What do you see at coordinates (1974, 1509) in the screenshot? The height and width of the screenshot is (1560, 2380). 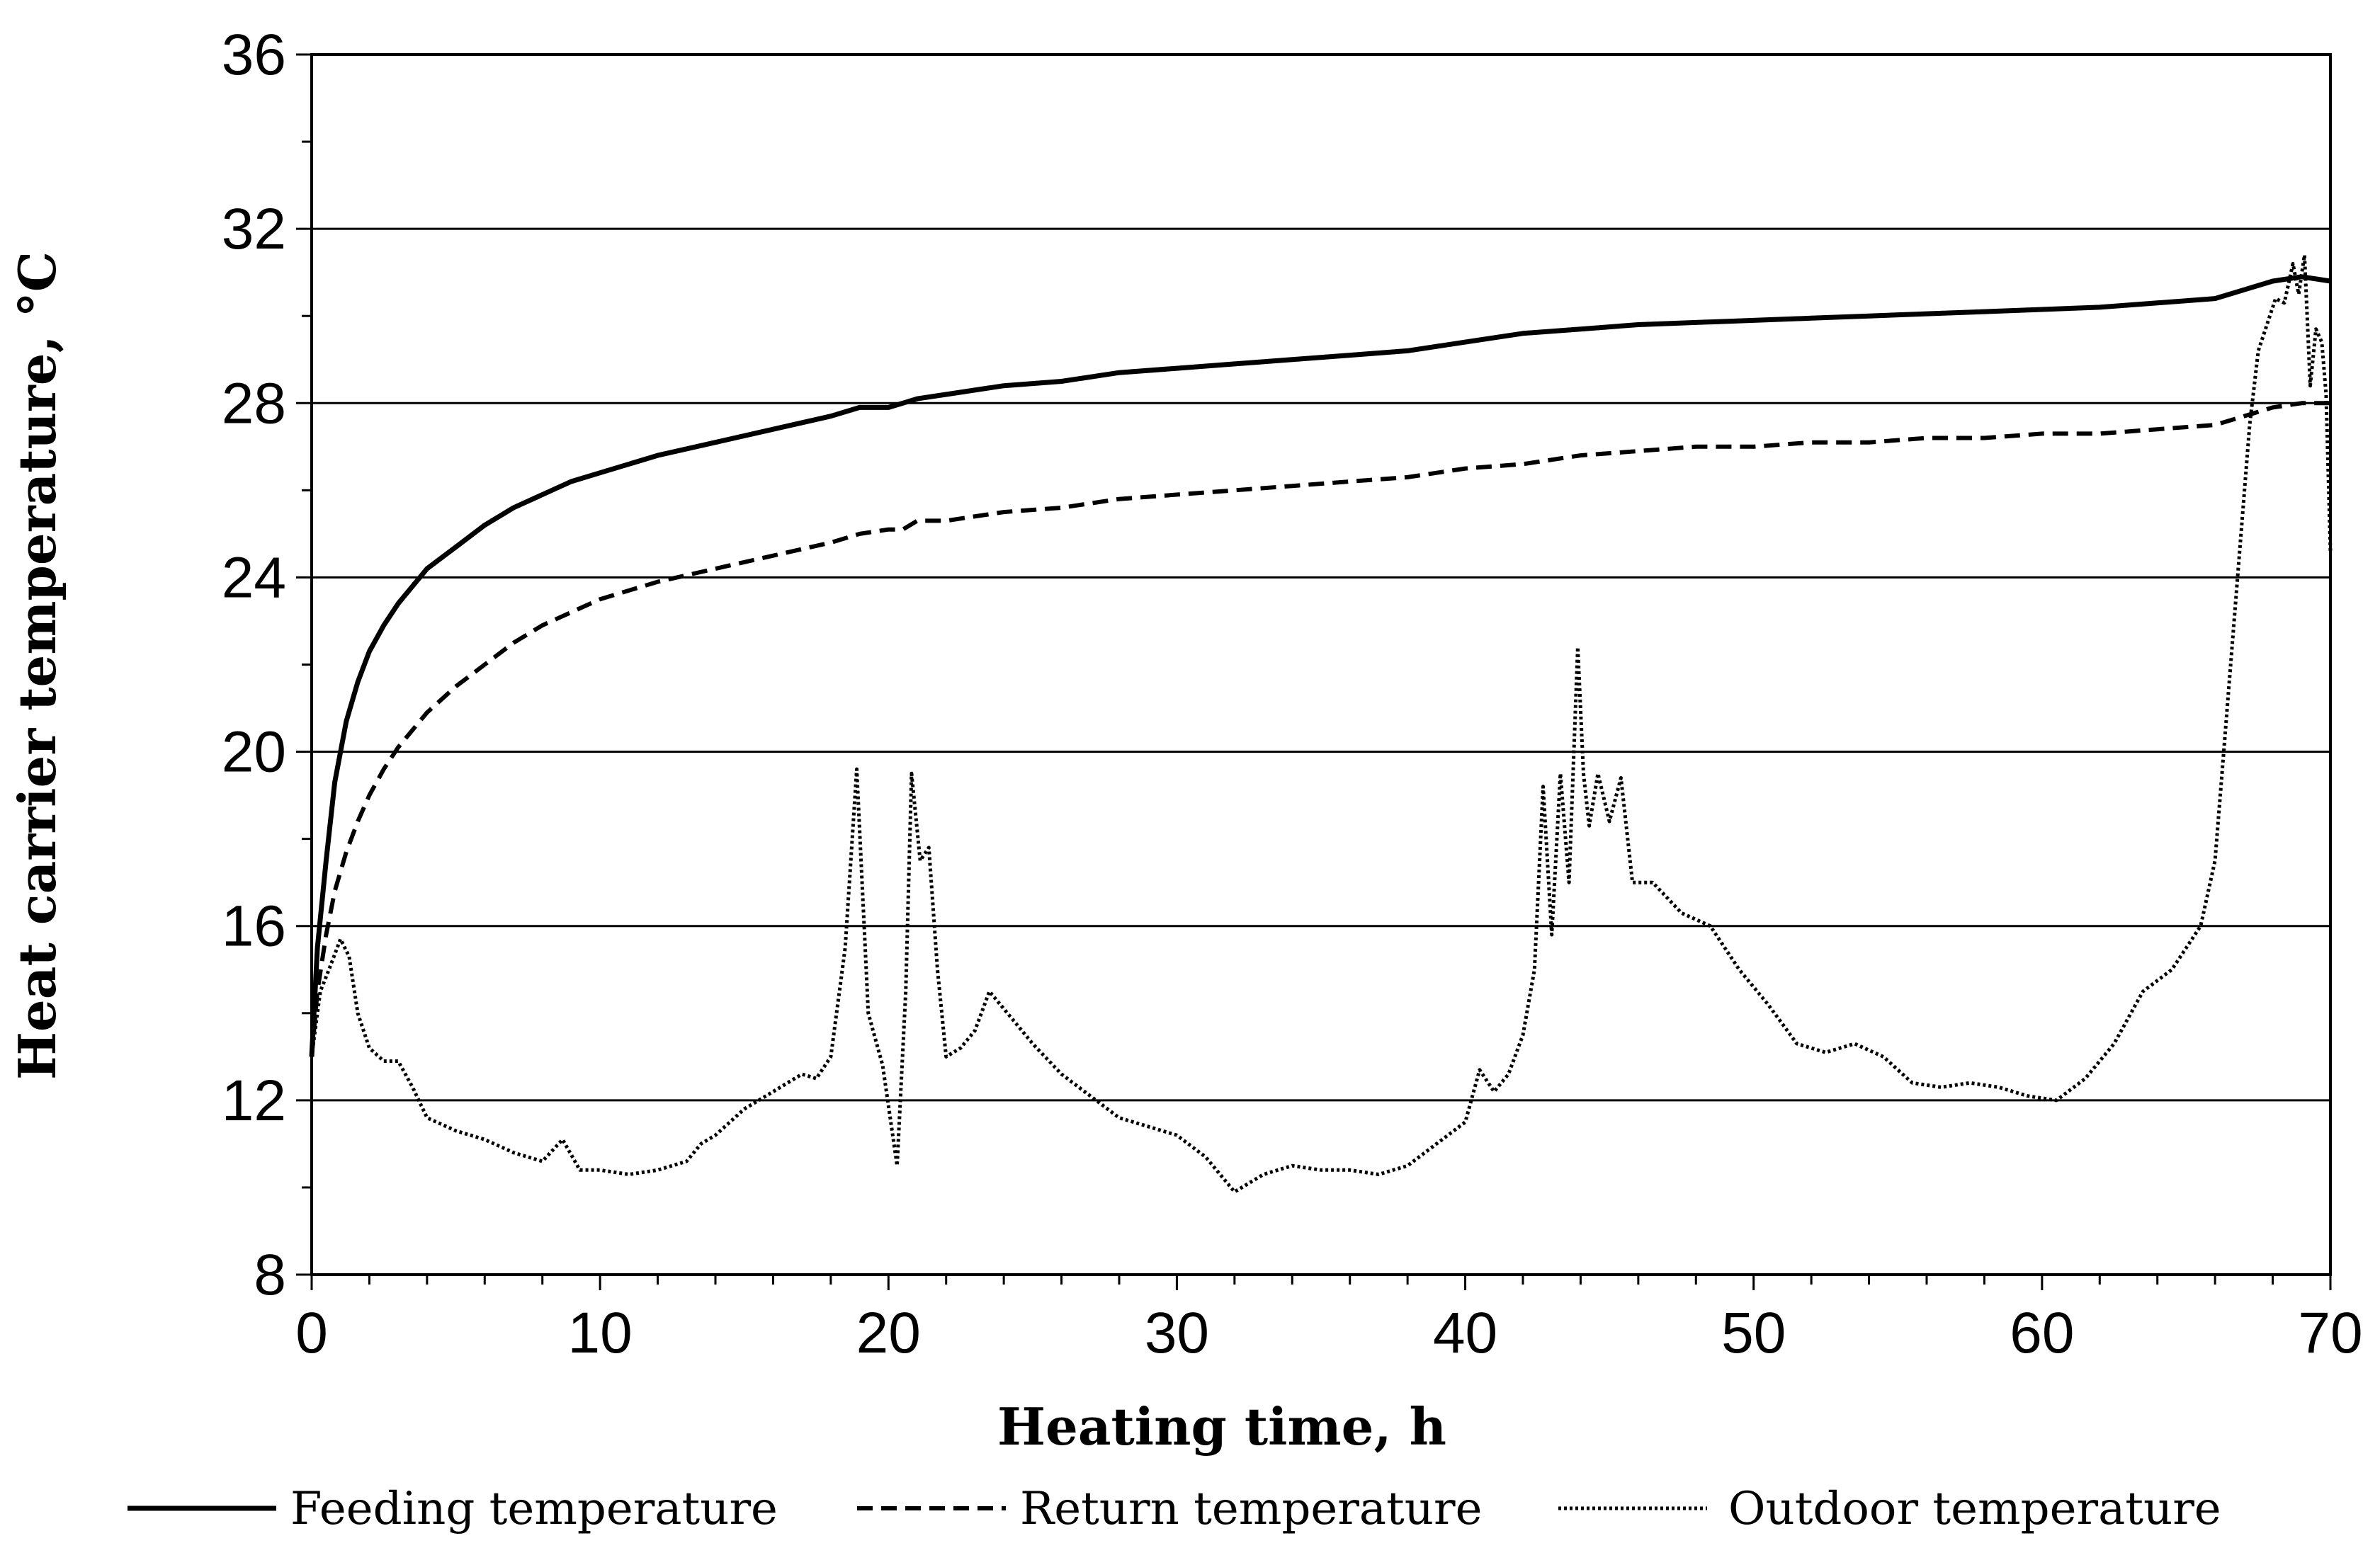 I see `legend-label: Outdoor temperature` at bounding box center [1974, 1509].